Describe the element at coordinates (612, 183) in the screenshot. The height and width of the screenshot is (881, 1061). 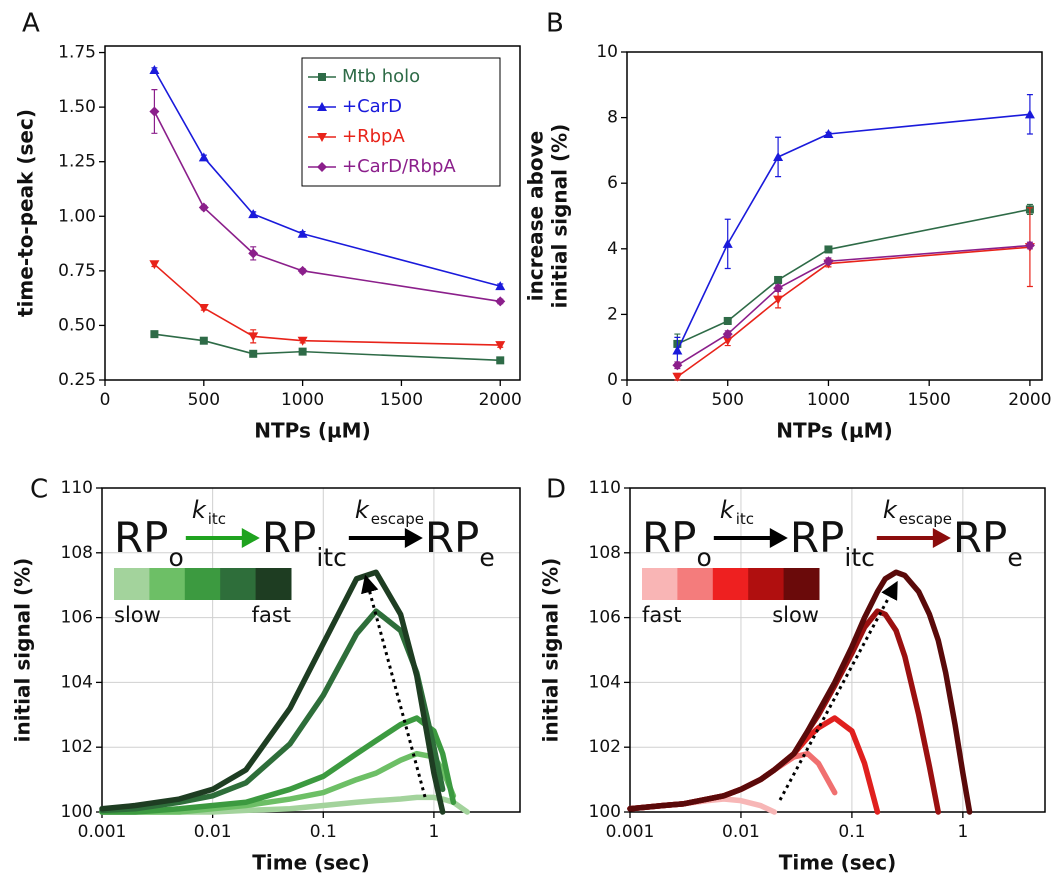
I see `y-tick-label: 6` at that location.